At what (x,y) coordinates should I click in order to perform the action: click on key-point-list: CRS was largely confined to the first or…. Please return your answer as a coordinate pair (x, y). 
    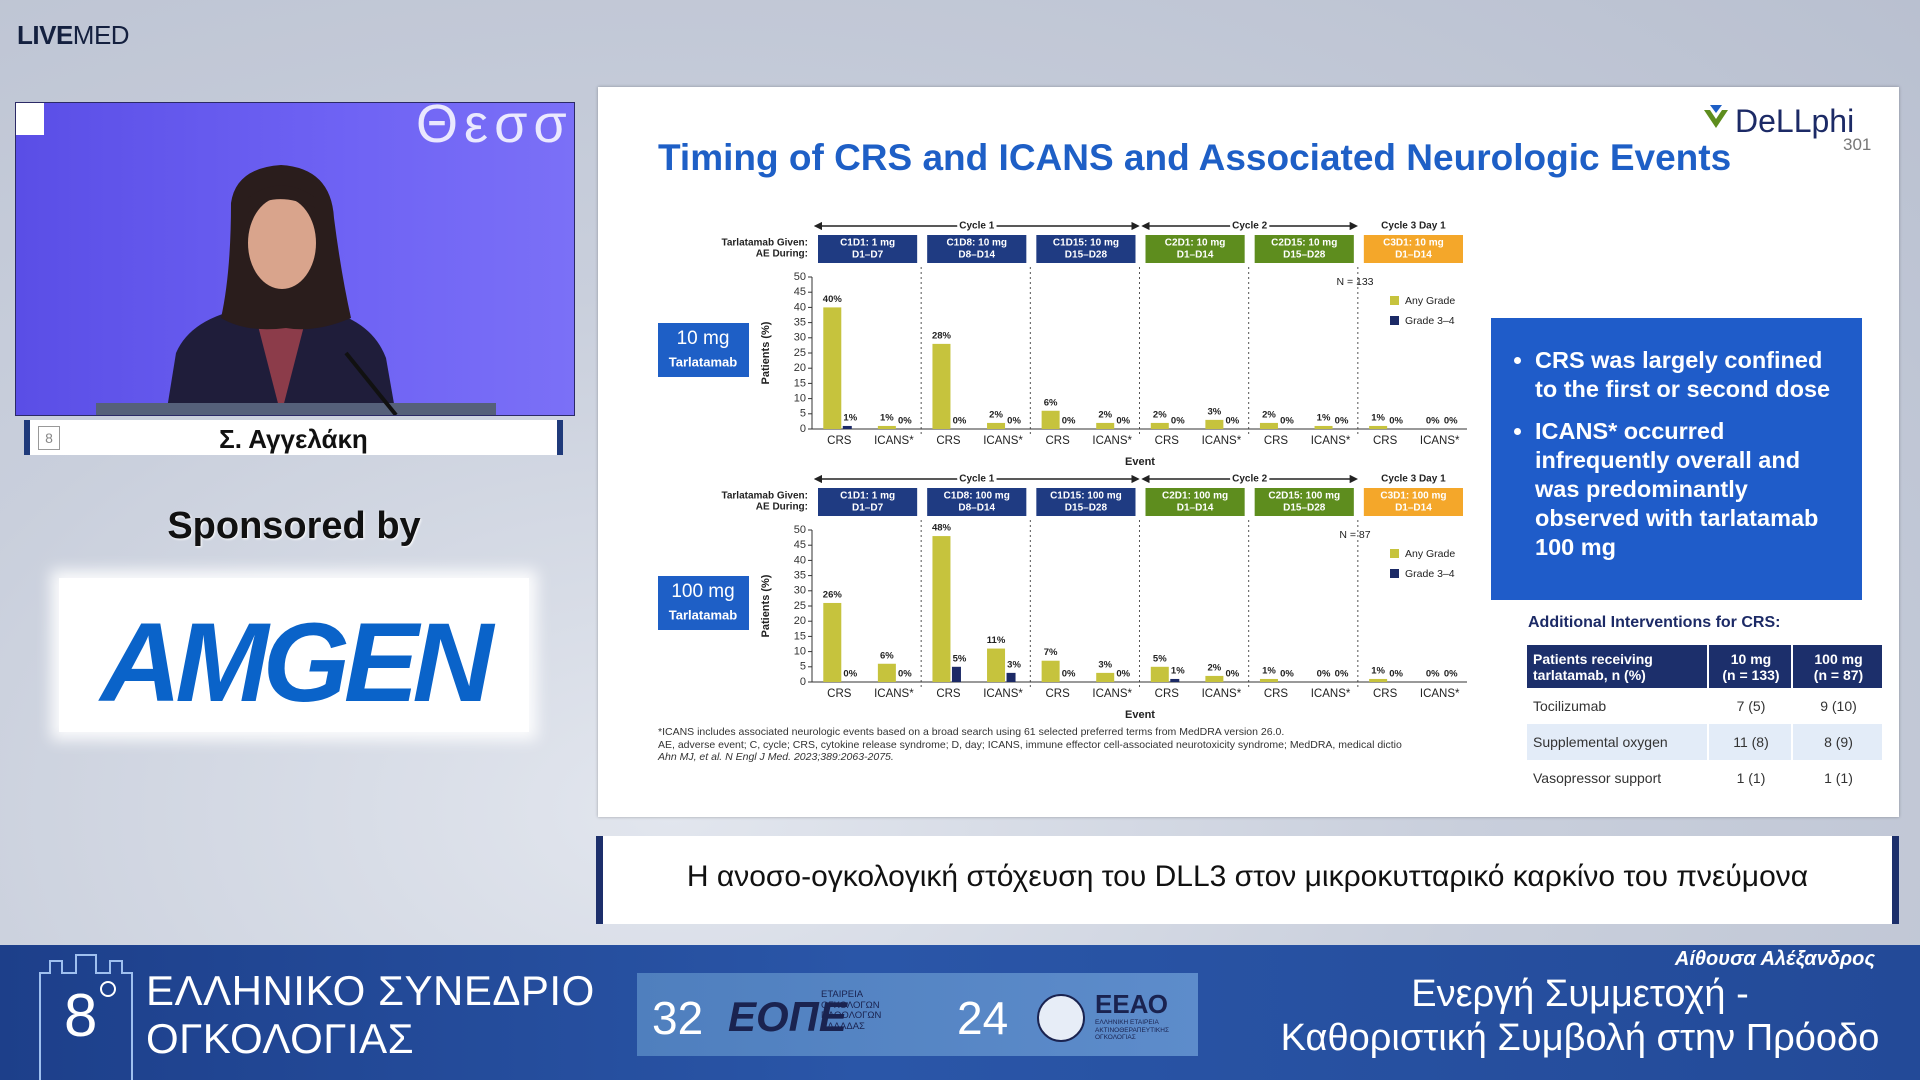
    Looking at the image, I should click on (1675, 454).